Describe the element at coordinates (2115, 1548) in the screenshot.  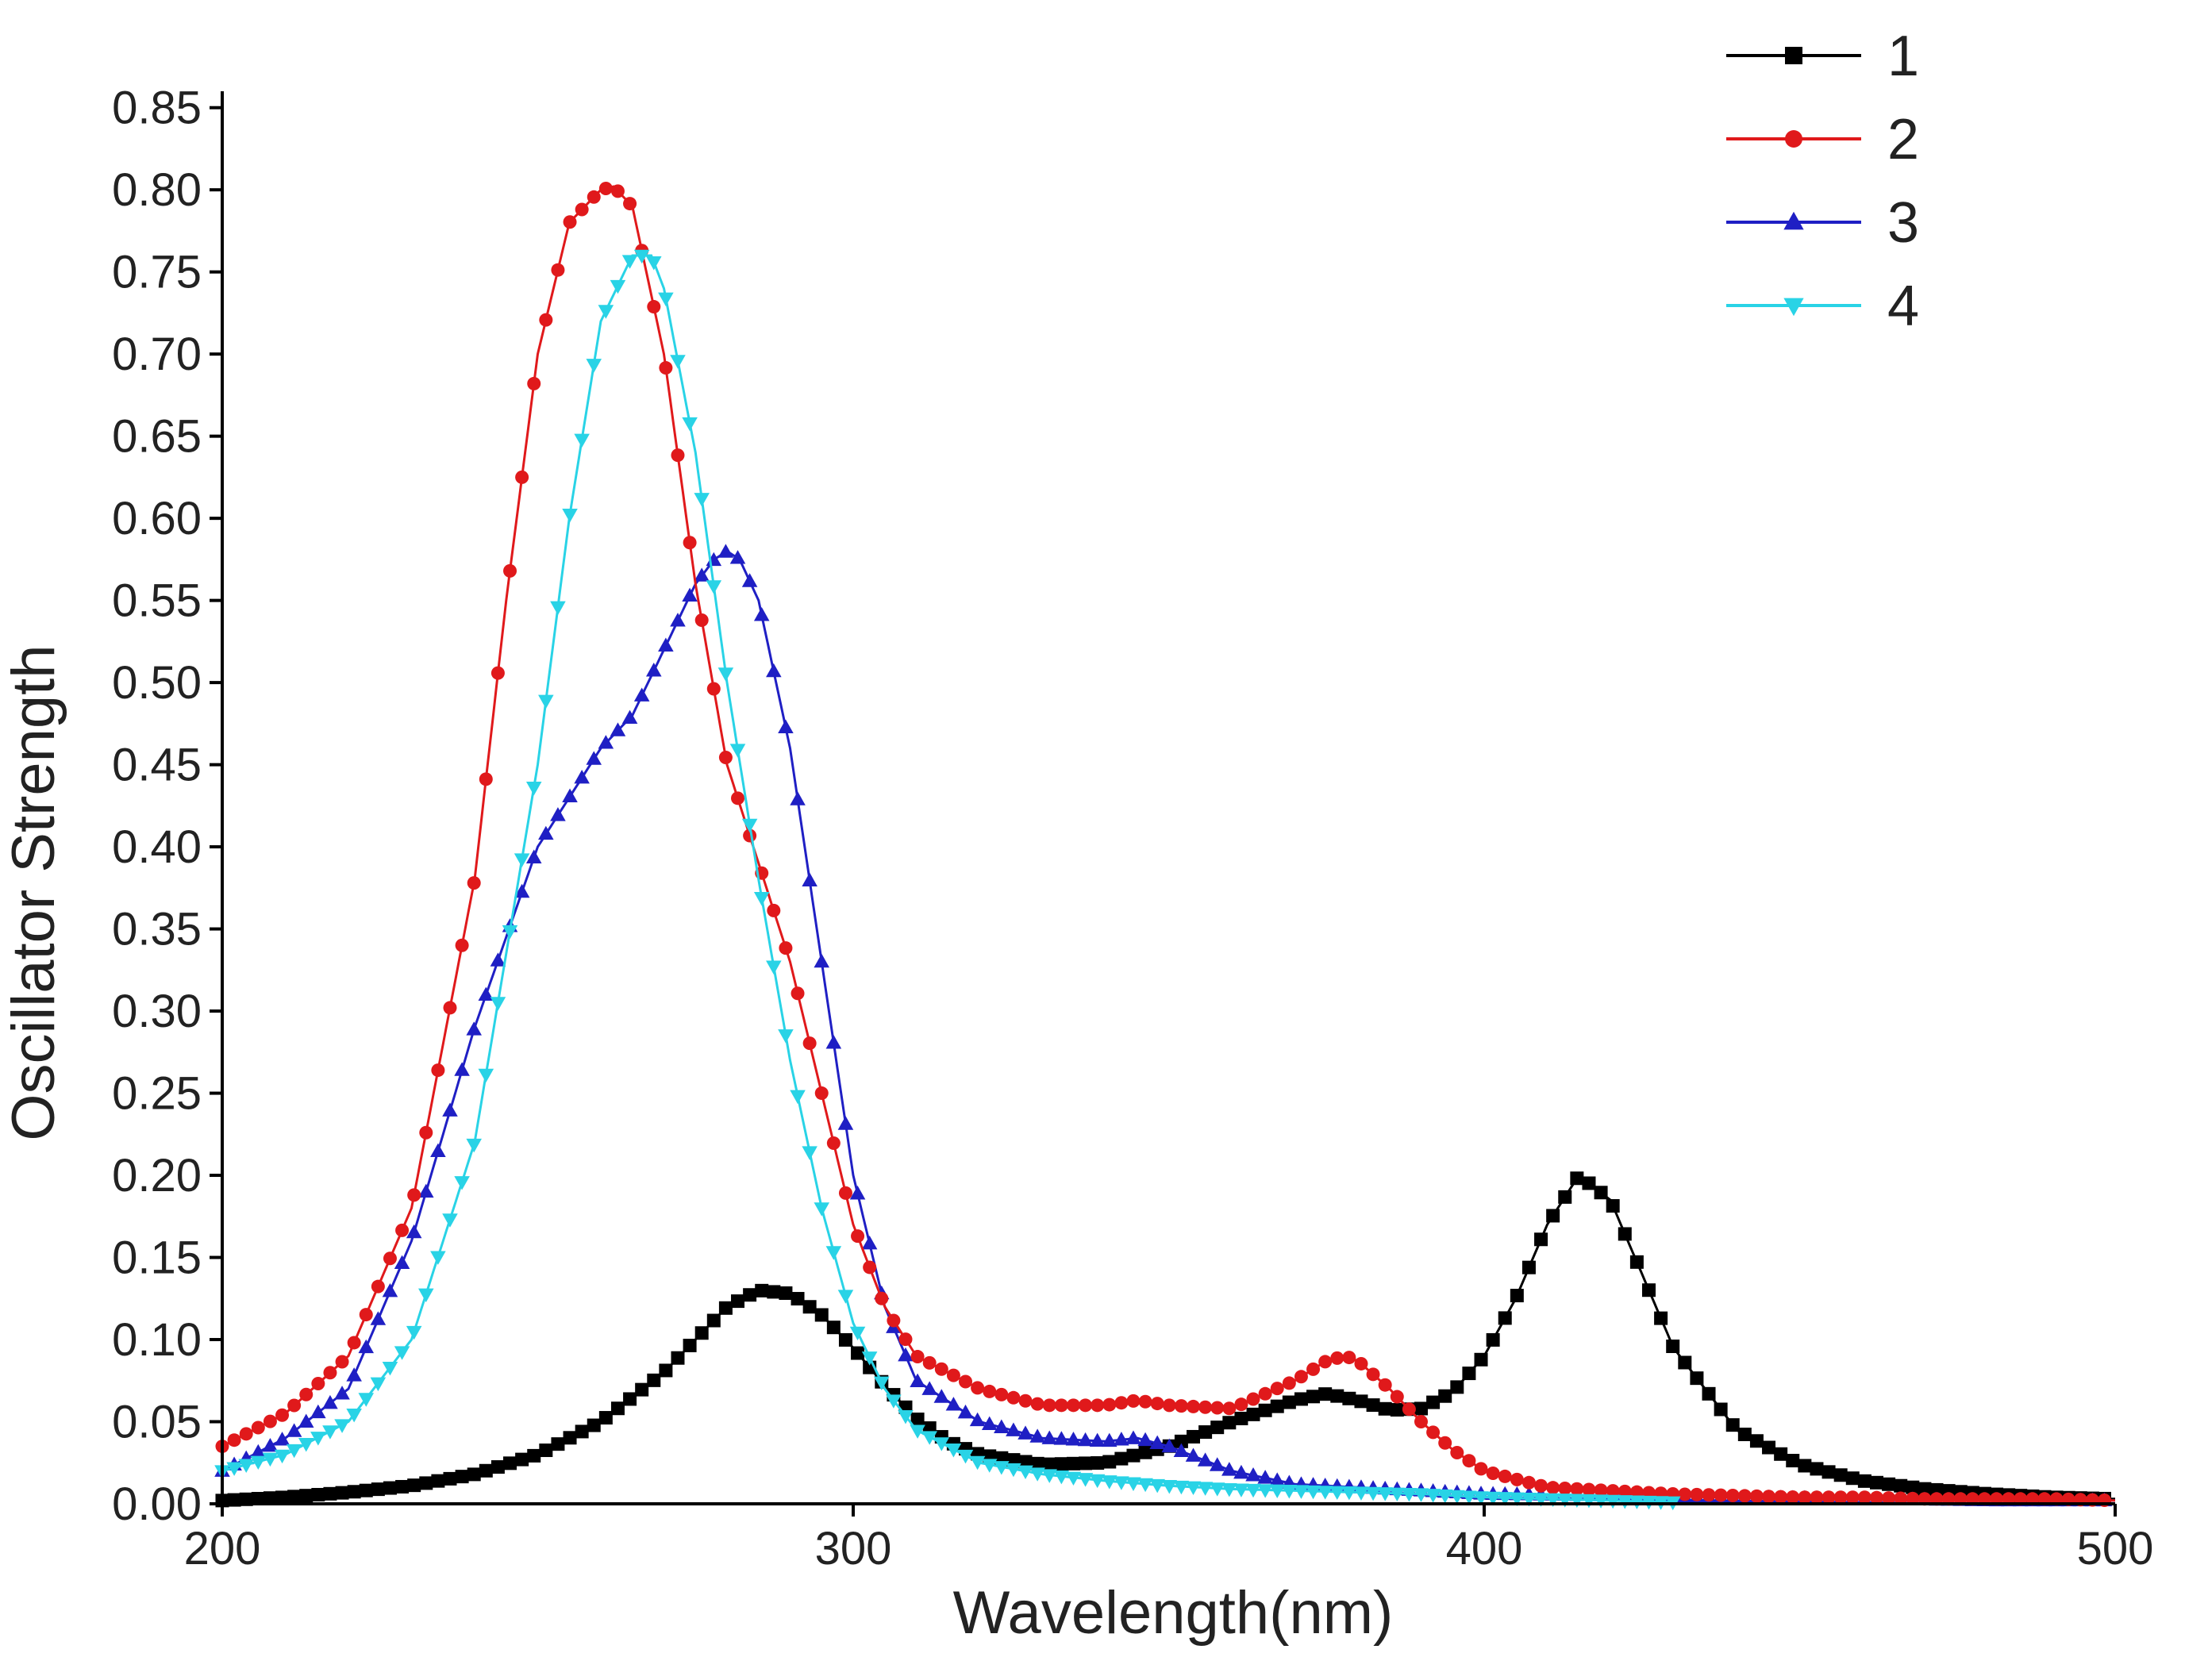
I see `x-tick-label: 500` at that location.